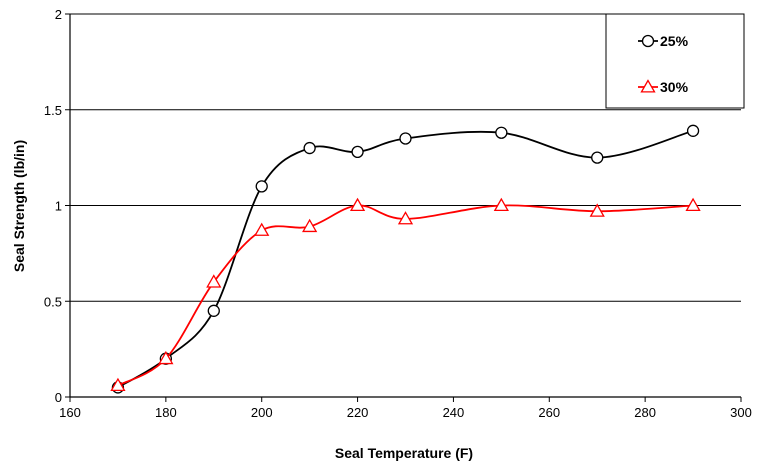 This screenshot has width=758, height=464. I want to click on legend-item-1: 25%, so click(663, 41).